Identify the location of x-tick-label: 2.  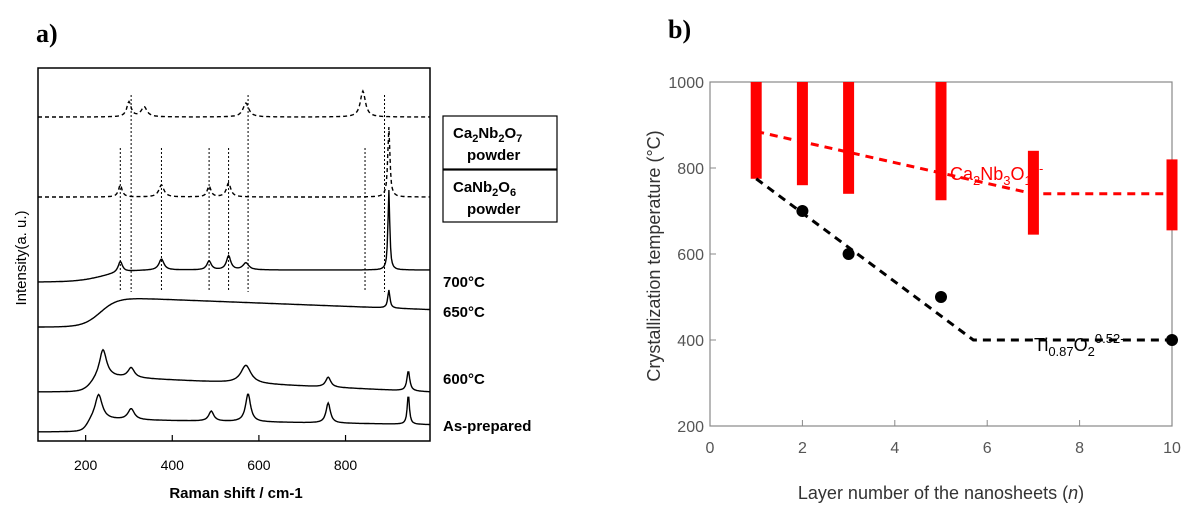
(802, 448).